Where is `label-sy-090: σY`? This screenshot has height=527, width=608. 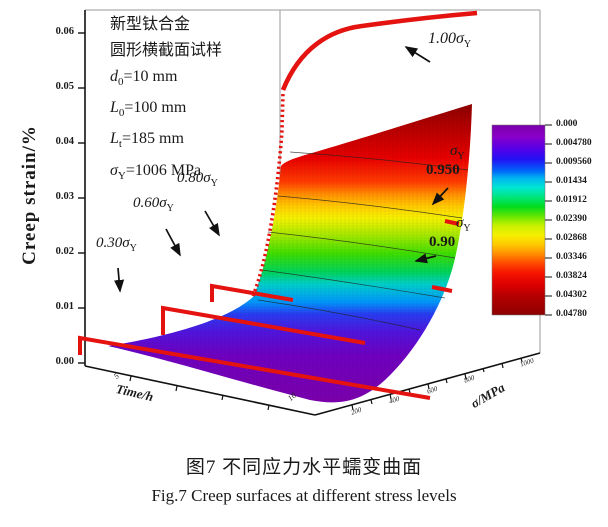 label-sy-090: σY is located at coordinates (463, 224).